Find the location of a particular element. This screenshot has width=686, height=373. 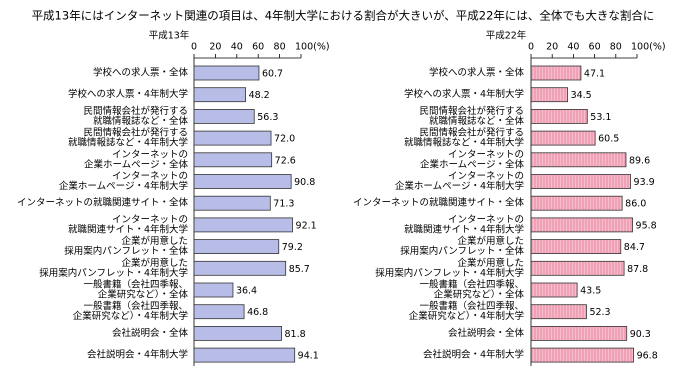

value-label: 36.4 is located at coordinates (246, 291).